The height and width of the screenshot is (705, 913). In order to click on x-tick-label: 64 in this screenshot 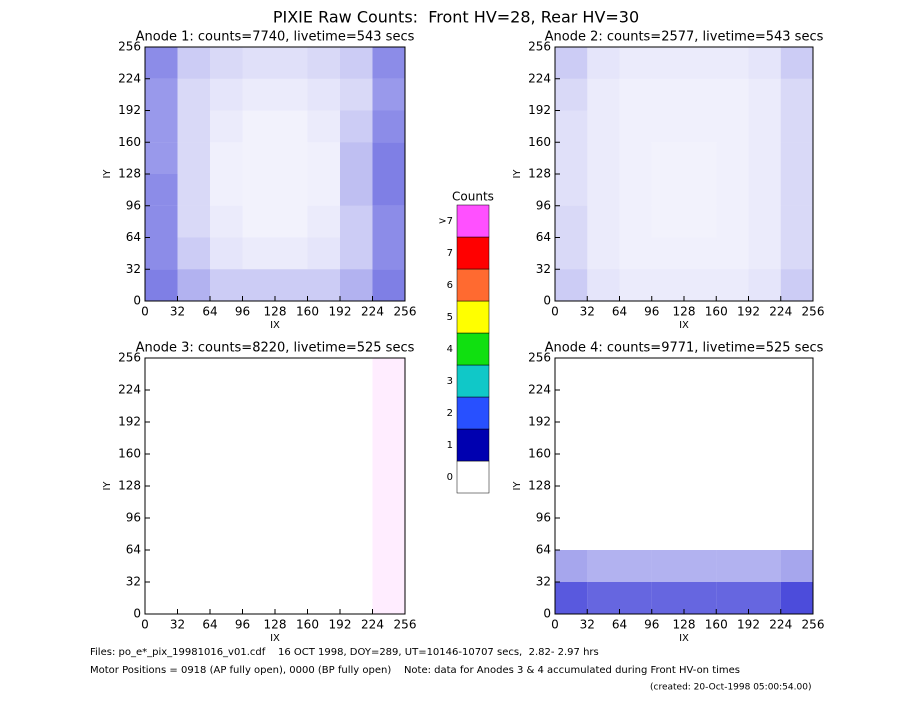, I will do `click(209, 625)`.